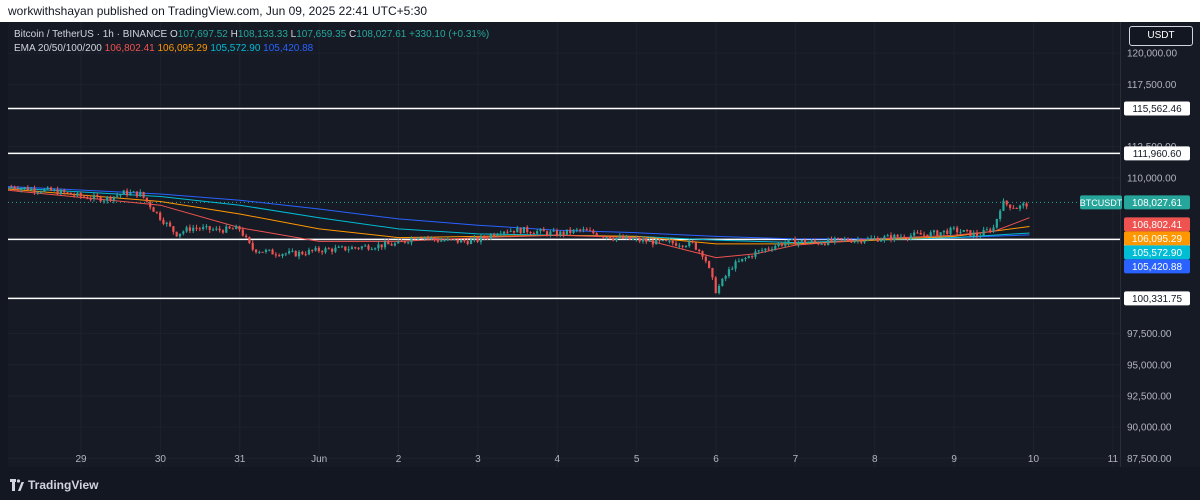 The image size is (1200, 500). I want to click on legend-symbol: Bitcoin / TetherUS · 1h · BINANCE, so click(91, 34).